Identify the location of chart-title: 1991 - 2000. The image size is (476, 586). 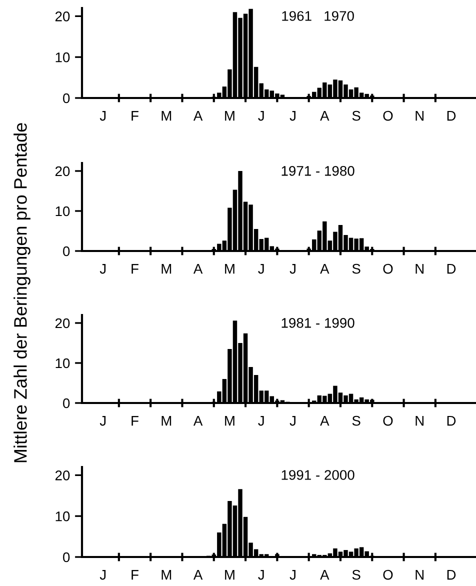
(318, 475).